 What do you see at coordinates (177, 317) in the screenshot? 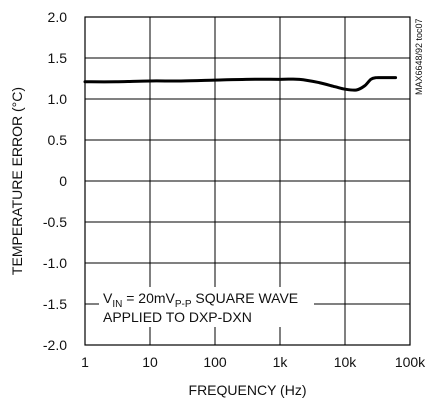
I see `annotation-line-2: APPLIED TO DXP-DXN` at bounding box center [177, 317].